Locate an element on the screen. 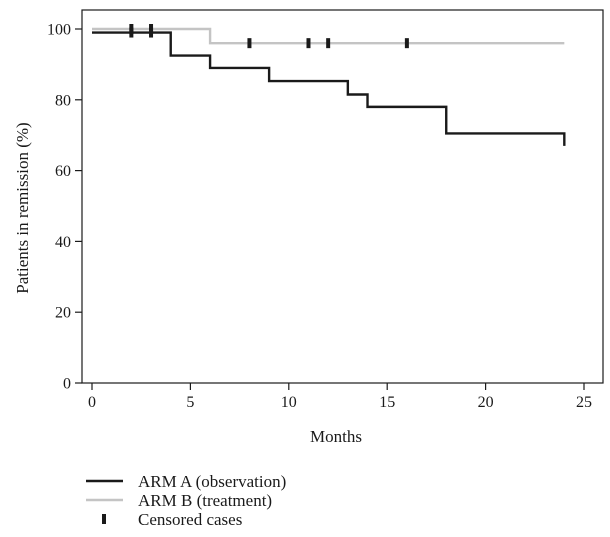  x-axis-title: Months is located at coordinates (336, 436).